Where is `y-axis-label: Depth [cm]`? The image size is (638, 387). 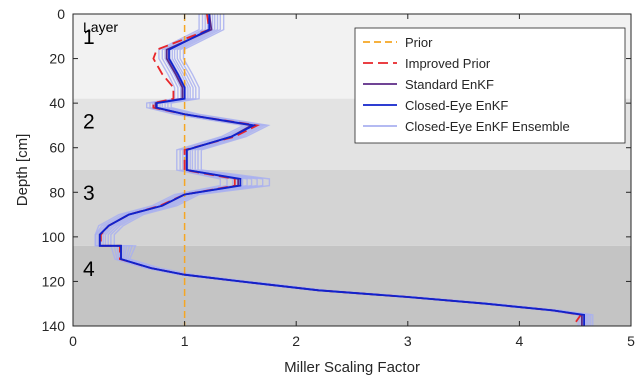 y-axis-label: Depth [cm] is located at coordinates (22, 170).